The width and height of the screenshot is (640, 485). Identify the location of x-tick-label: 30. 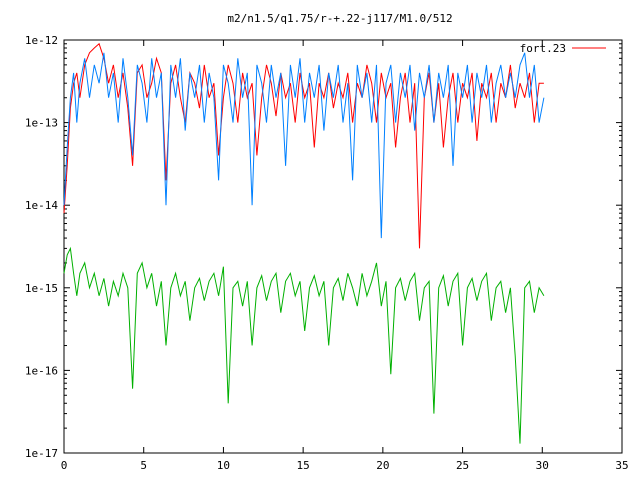
(542, 465).